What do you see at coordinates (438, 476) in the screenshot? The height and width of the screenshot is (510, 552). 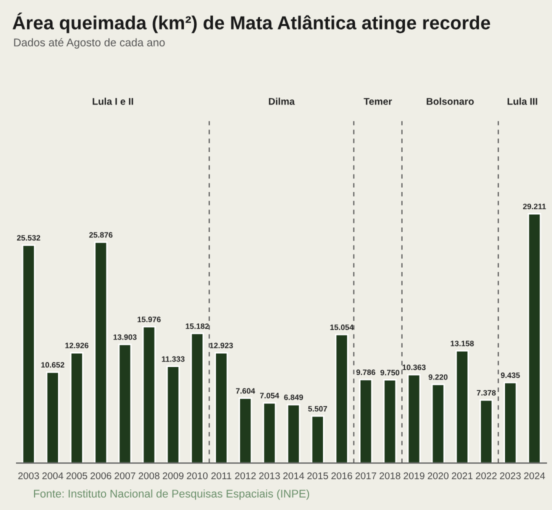 I see `x-tick-label: 2020` at bounding box center [438, 476].